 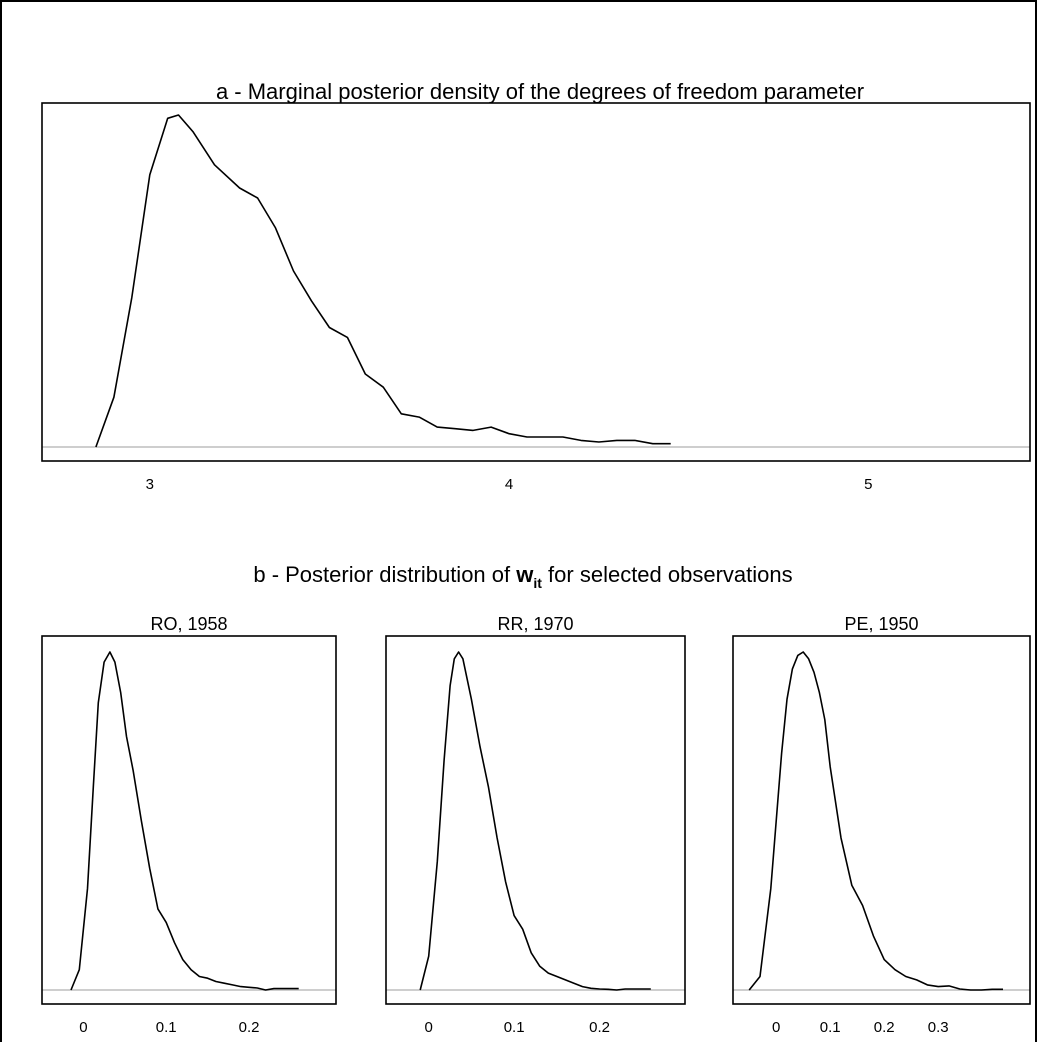 What do you see at coordinates (384, 574) in the screenshot?
I see `panel-b-title-prefix: b - Posterior distribution of` at bounding box center [384, 574].